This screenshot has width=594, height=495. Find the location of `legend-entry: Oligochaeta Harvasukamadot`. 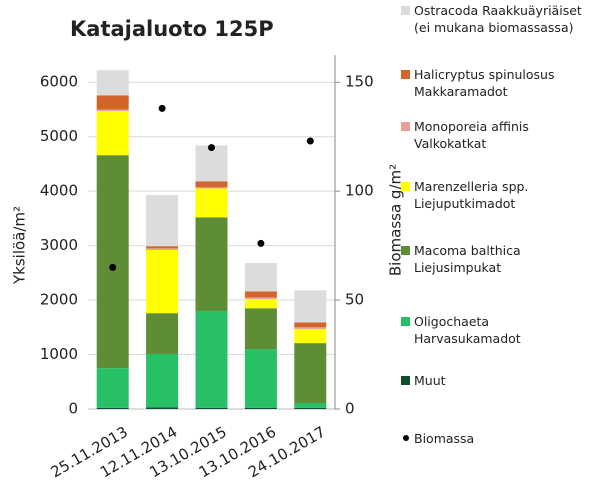

legend-entry: Oligochaeta Harvasukamadot is located at coordinates (496, 330).